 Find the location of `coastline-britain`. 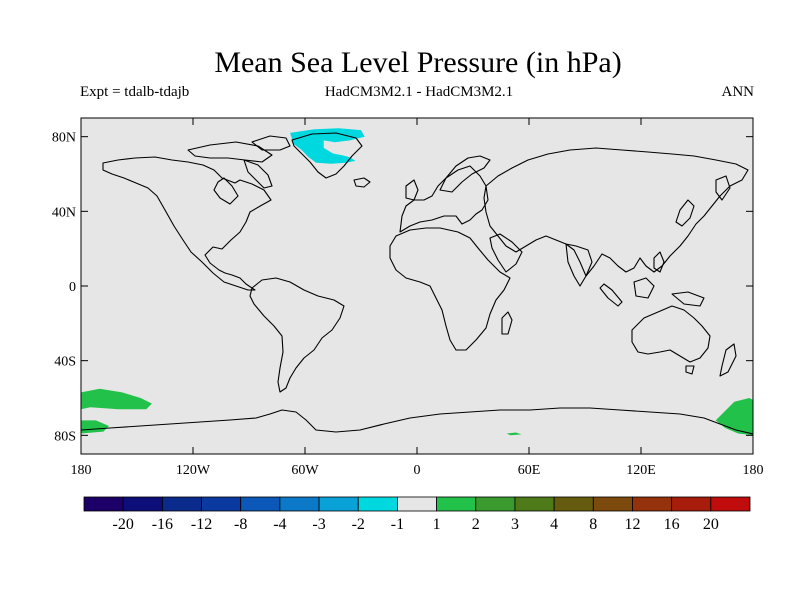

coastline-britain is located at coordinates (412, 190).